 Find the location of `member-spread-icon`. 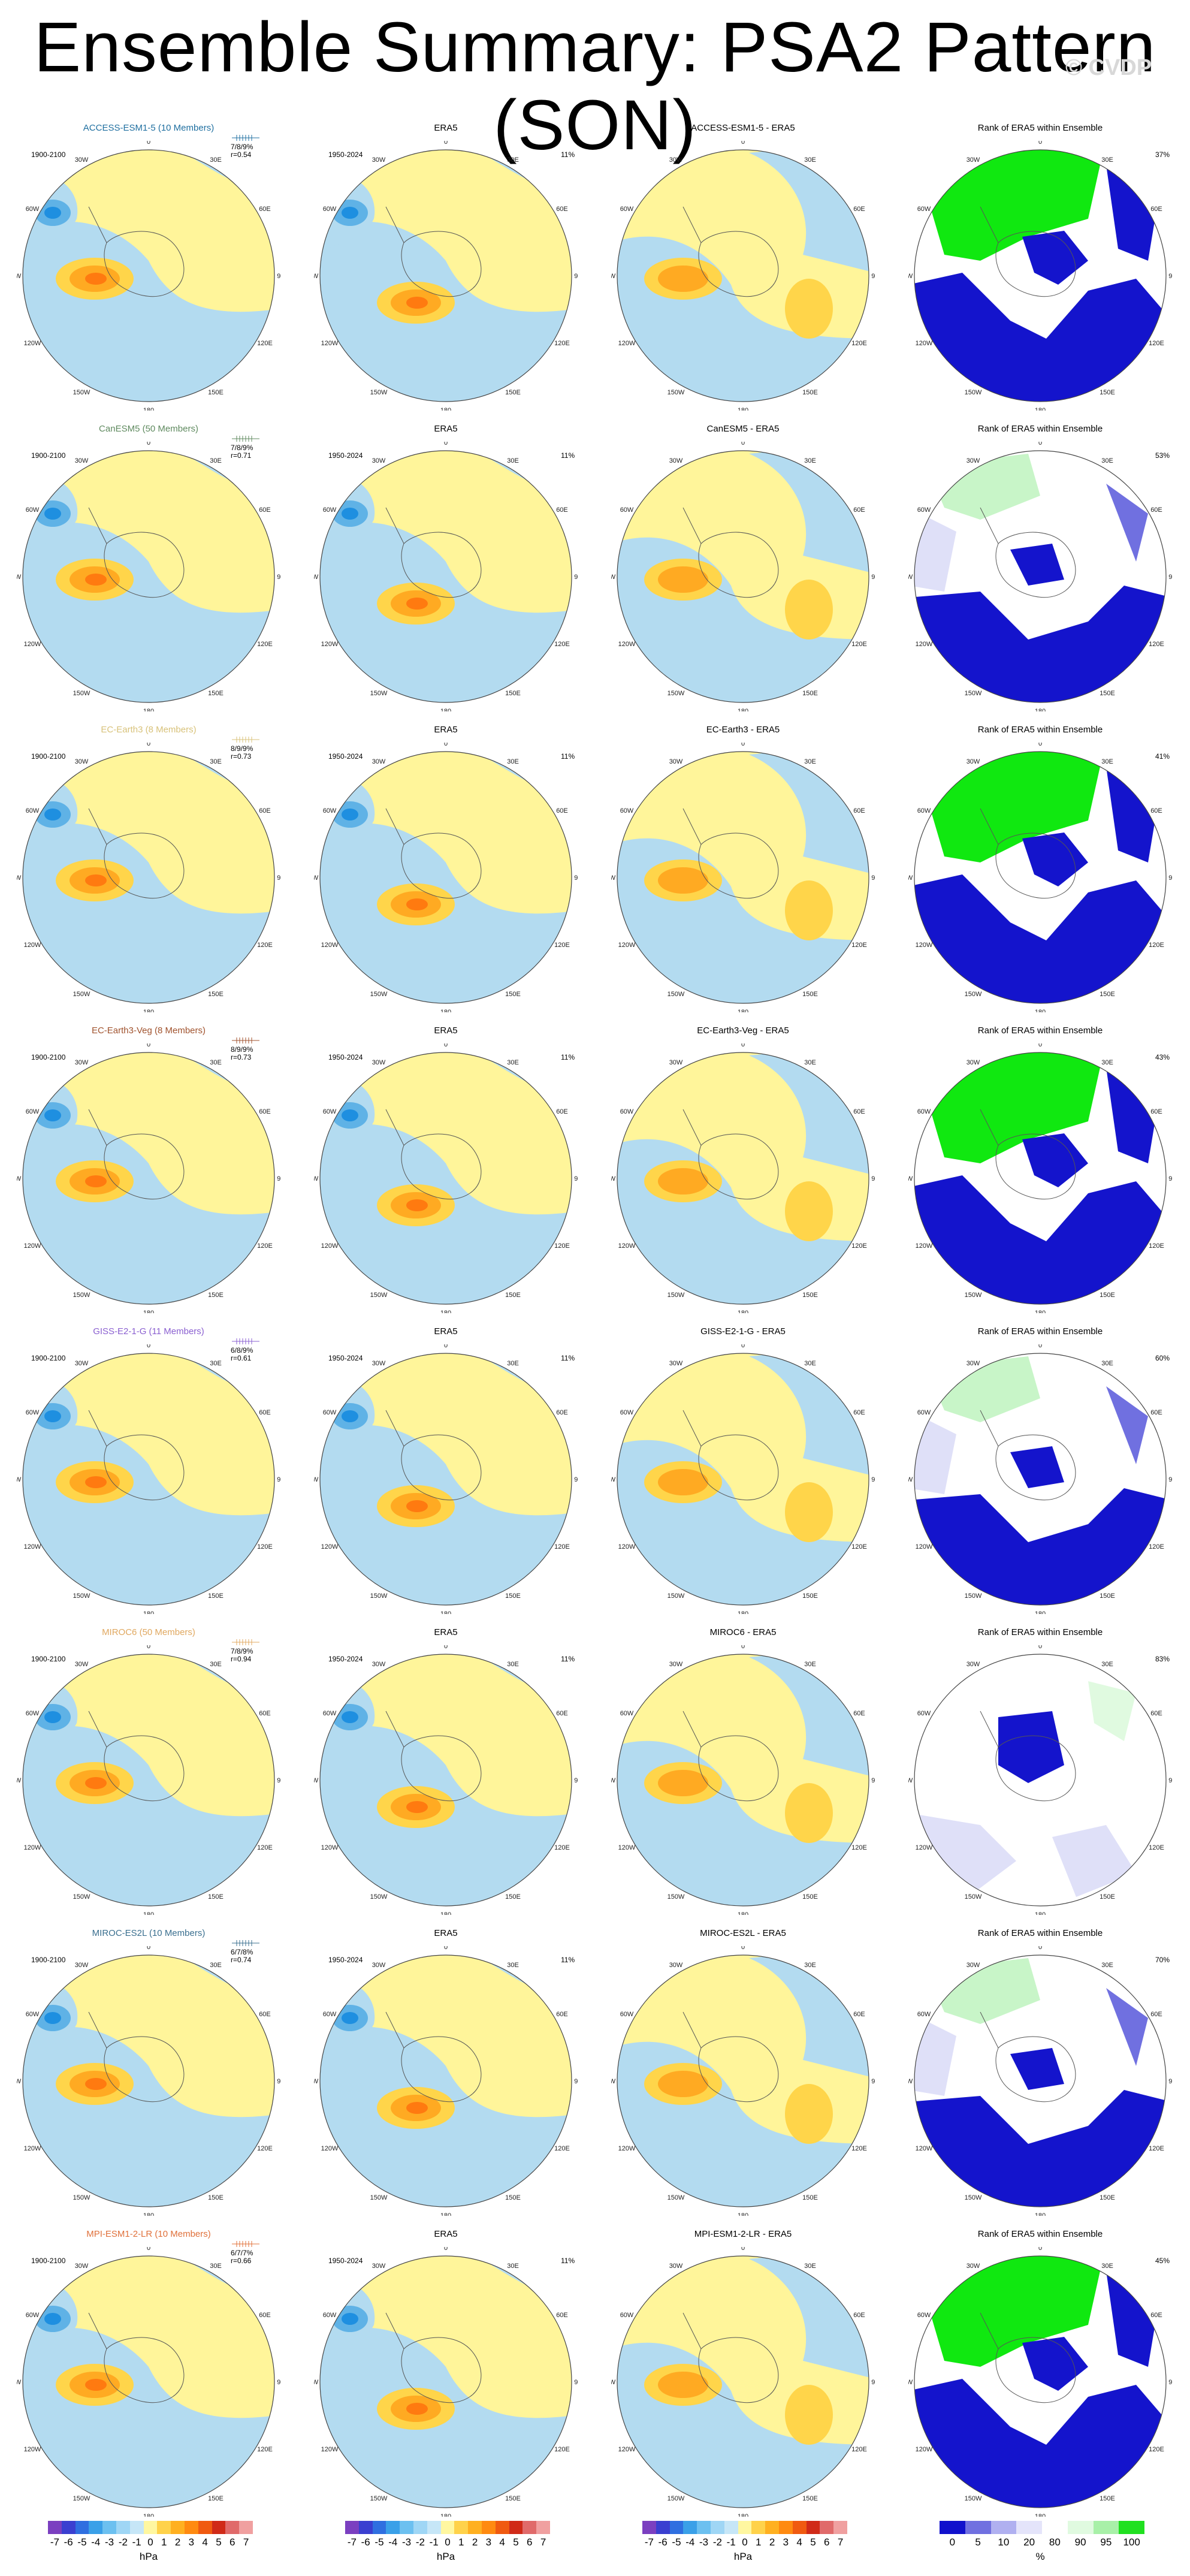

member-spread-icon is located at coordinates (246, 439).